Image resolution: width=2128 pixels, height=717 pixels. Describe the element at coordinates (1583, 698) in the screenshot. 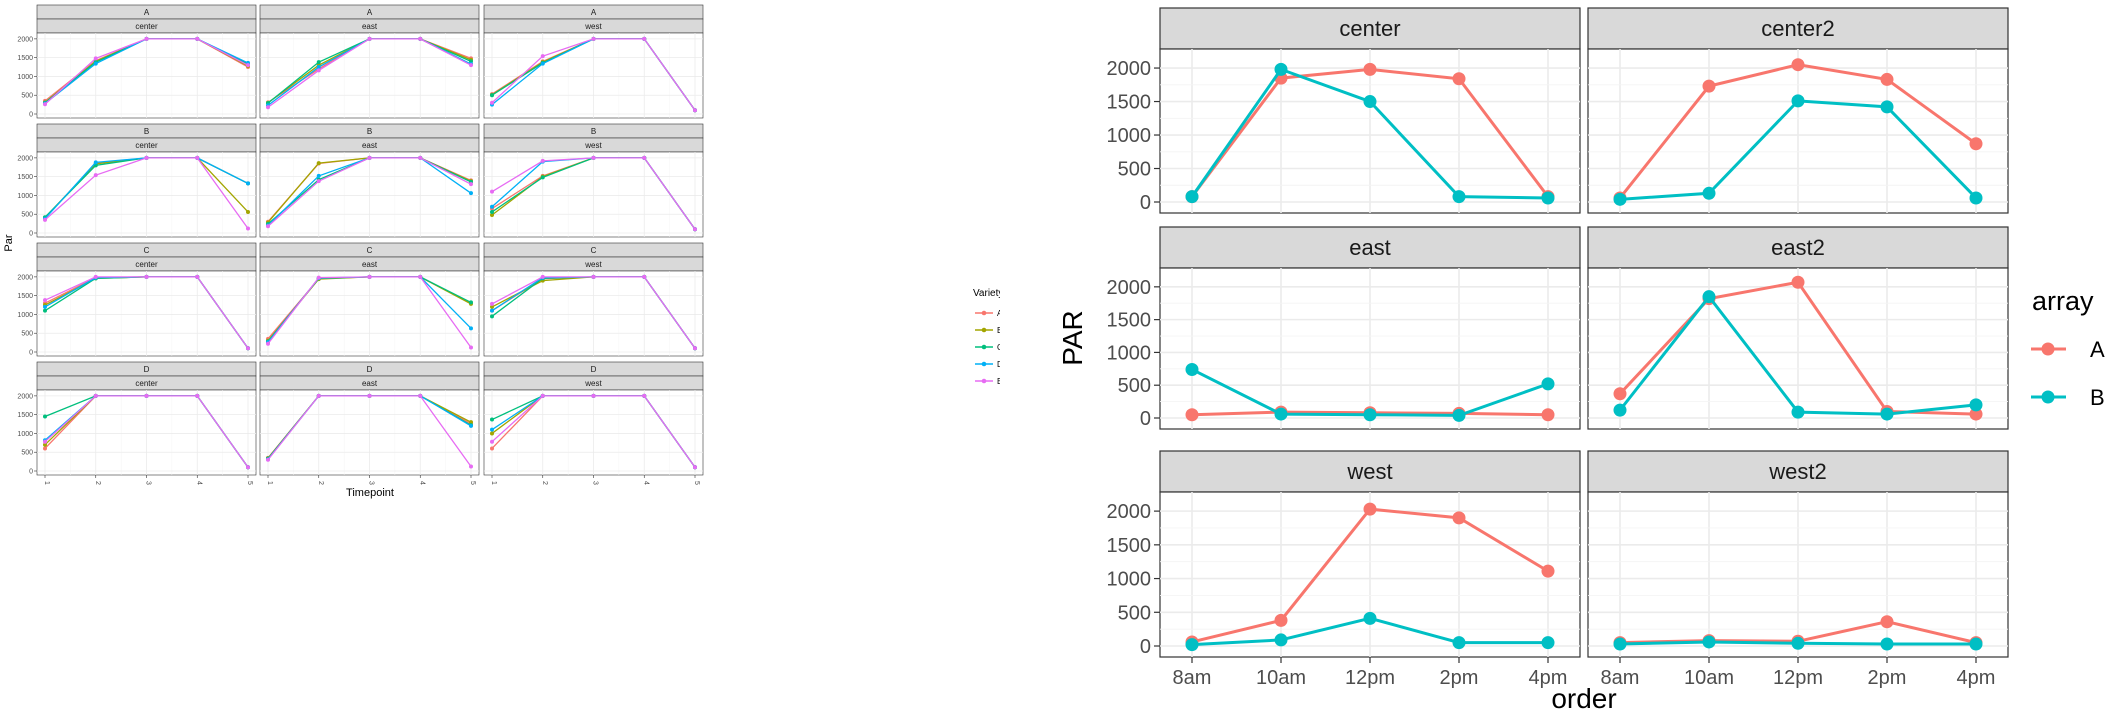

I see `x-axis-title: order` at that location.